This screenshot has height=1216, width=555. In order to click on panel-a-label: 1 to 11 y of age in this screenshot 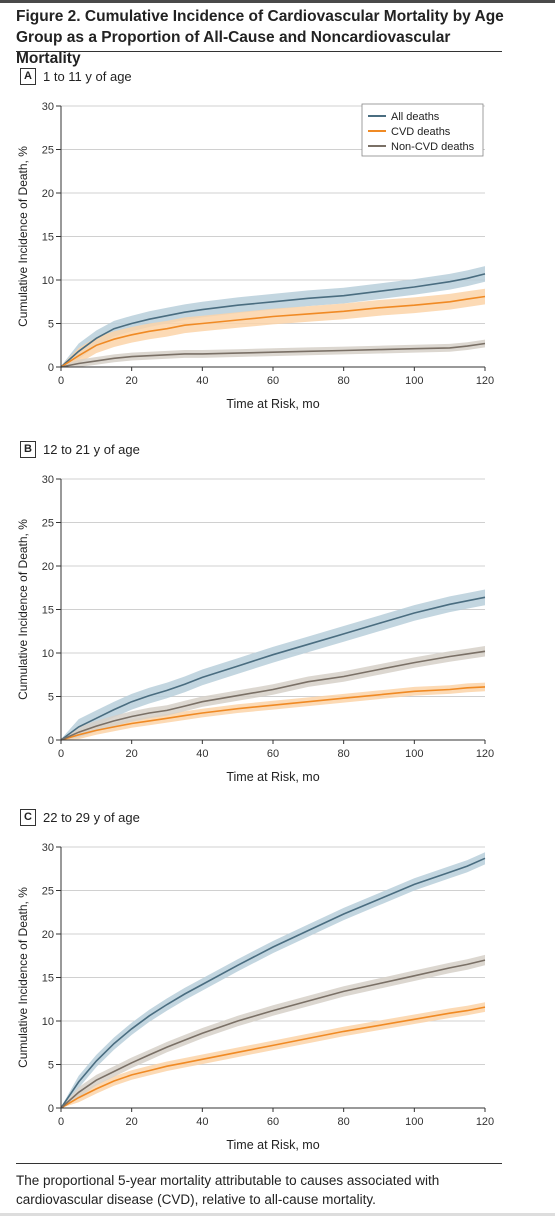, I will do `click(87, 76)`.